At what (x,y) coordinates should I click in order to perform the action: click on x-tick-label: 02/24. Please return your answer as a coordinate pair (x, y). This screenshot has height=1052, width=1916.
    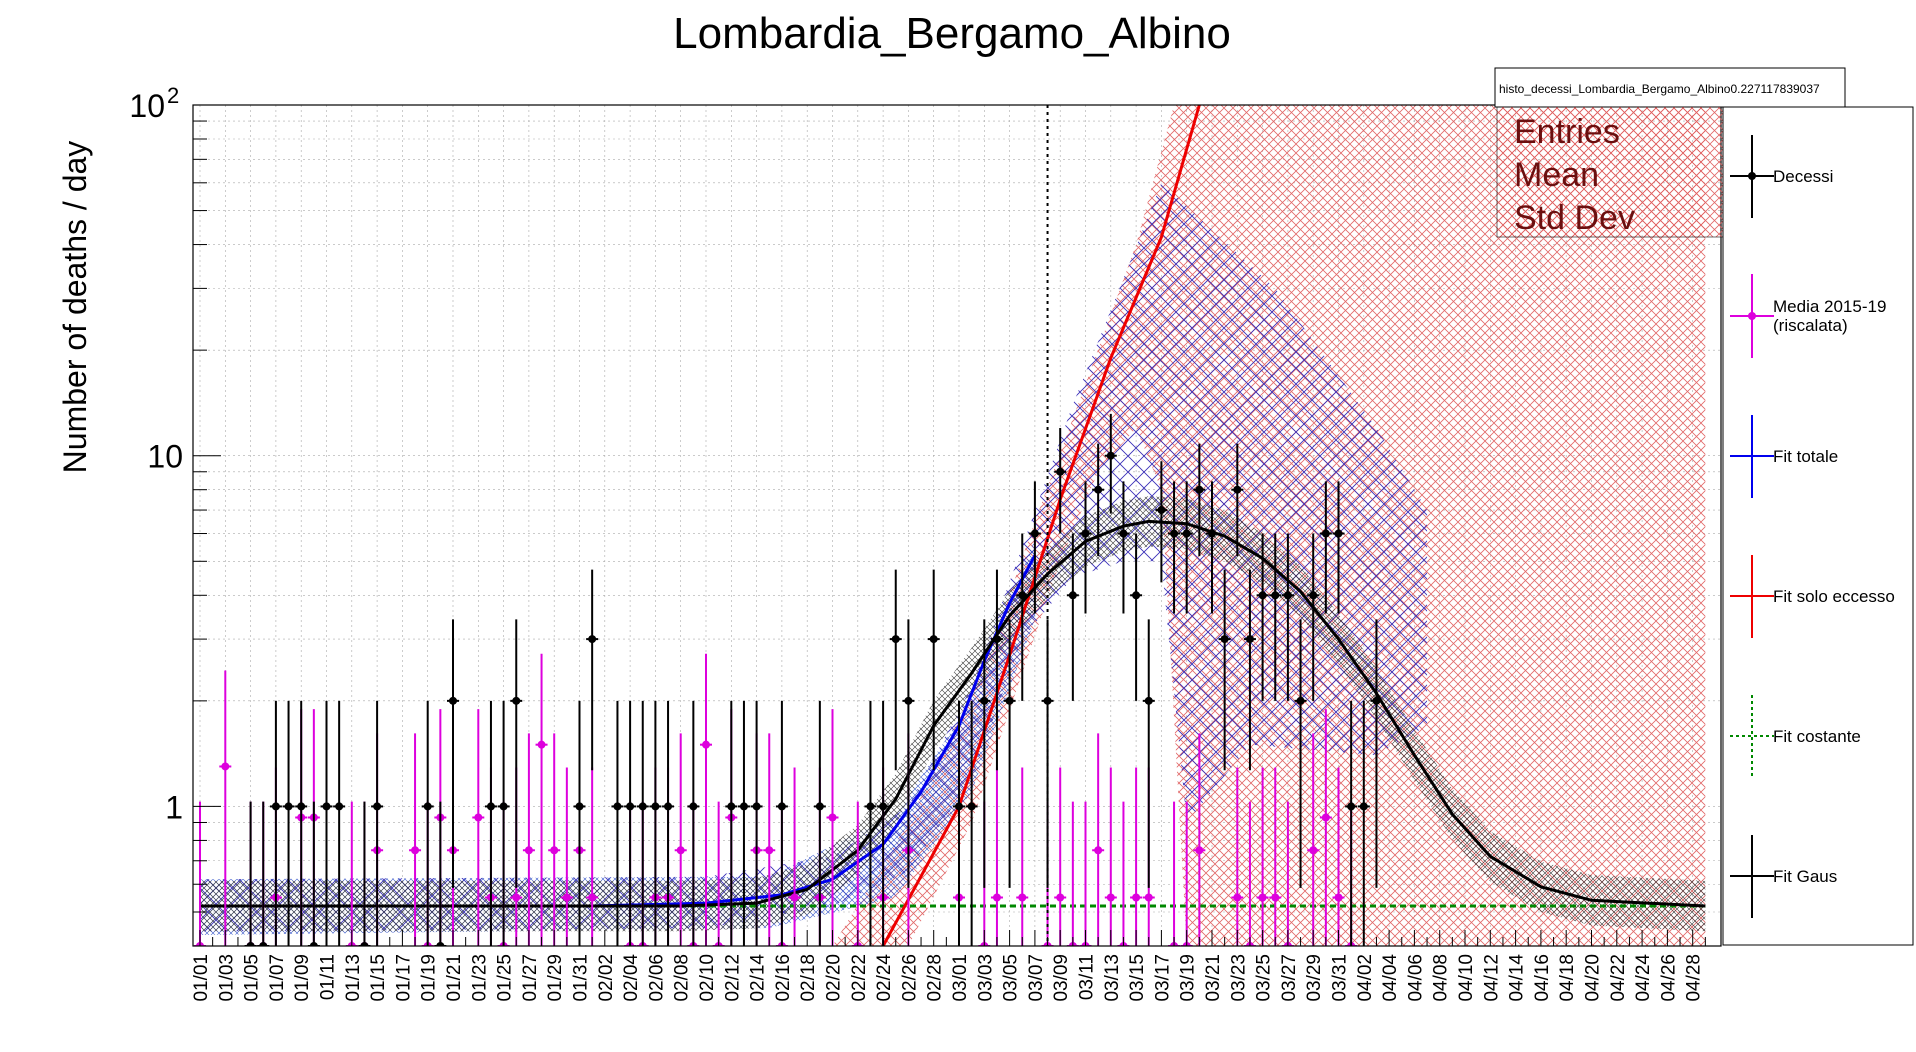
    Looking at the image, I should click on (884, 978).